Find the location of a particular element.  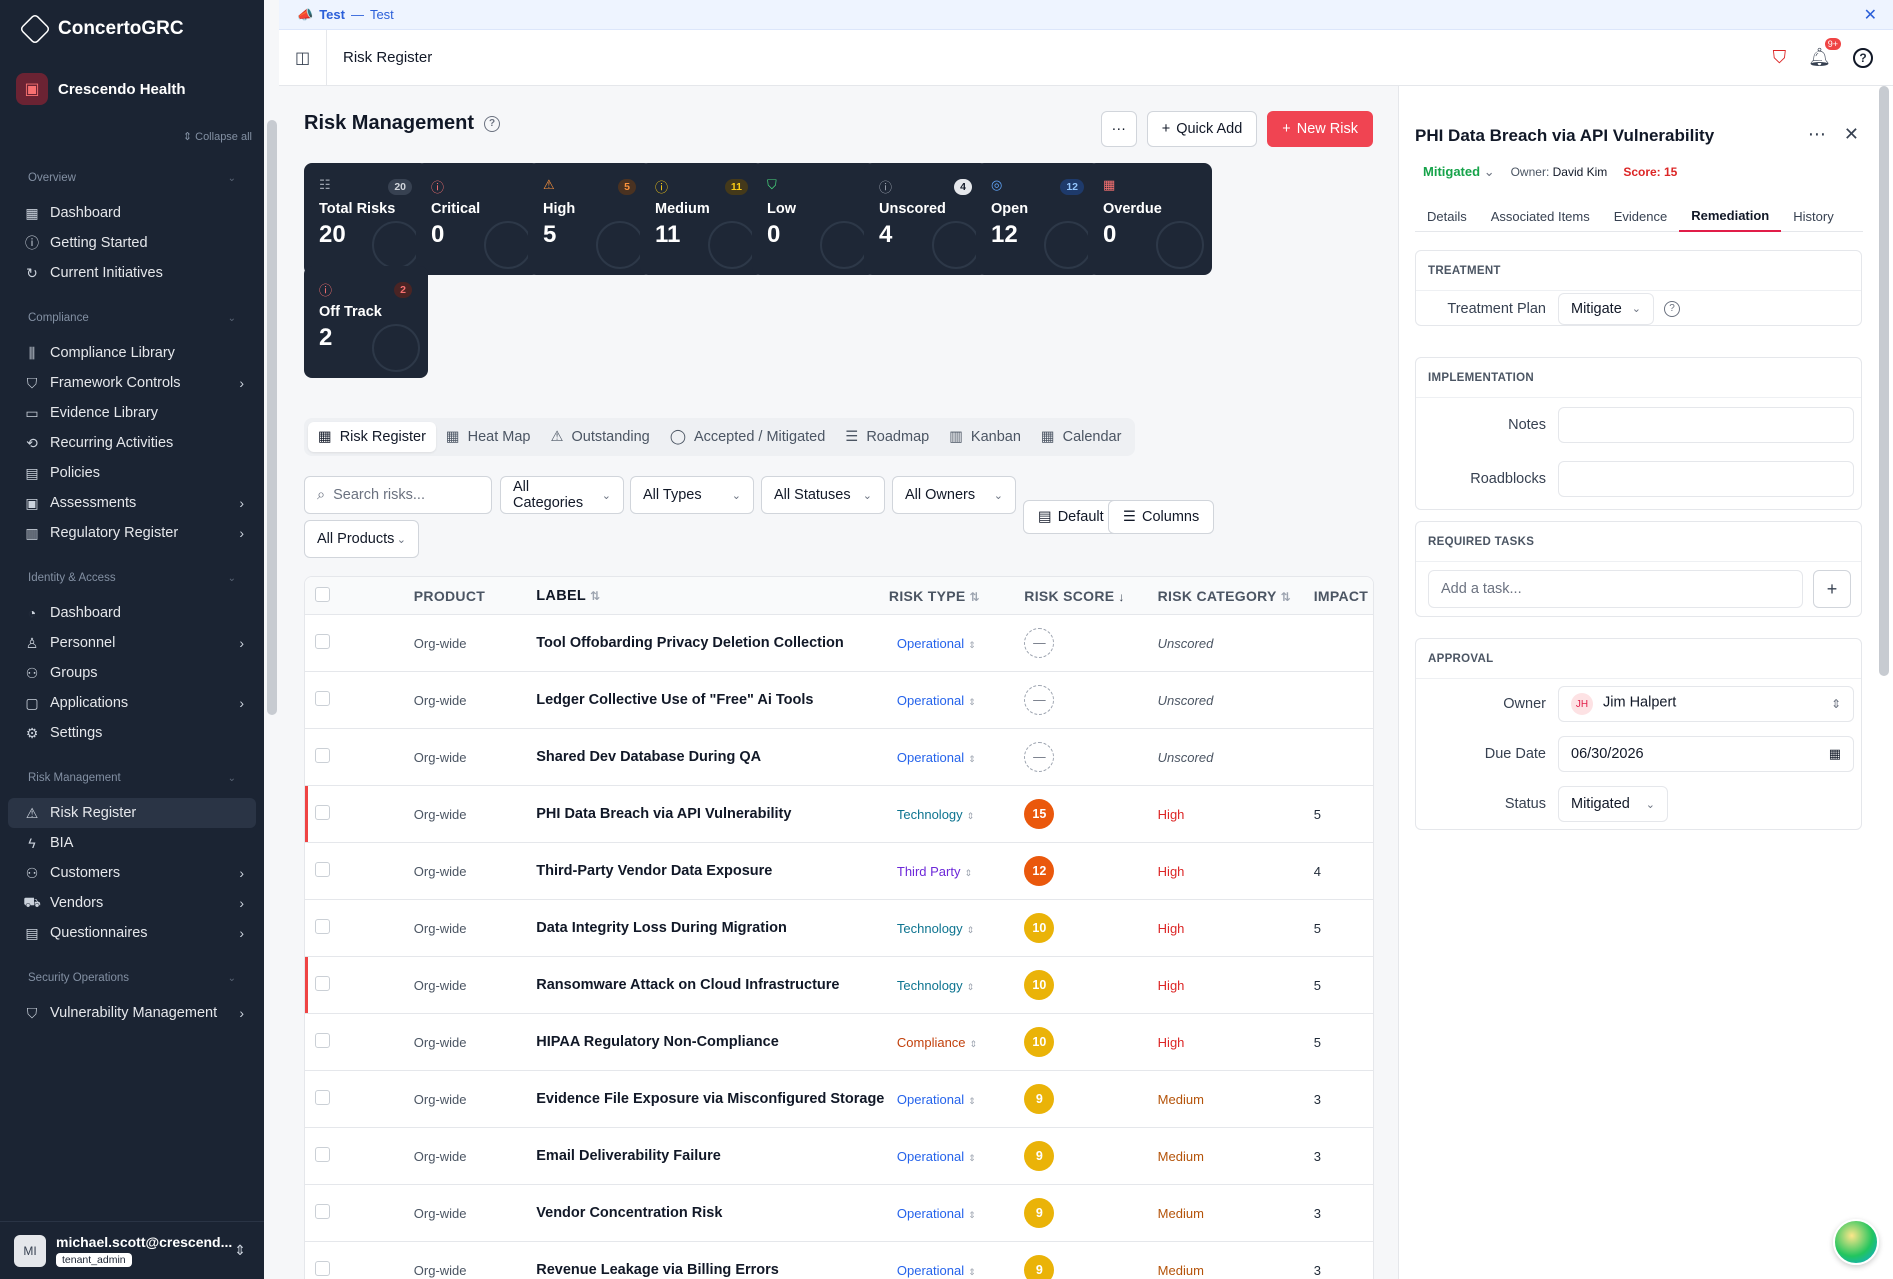

close-icon: ✕ is located at coordinates (1870, 15).